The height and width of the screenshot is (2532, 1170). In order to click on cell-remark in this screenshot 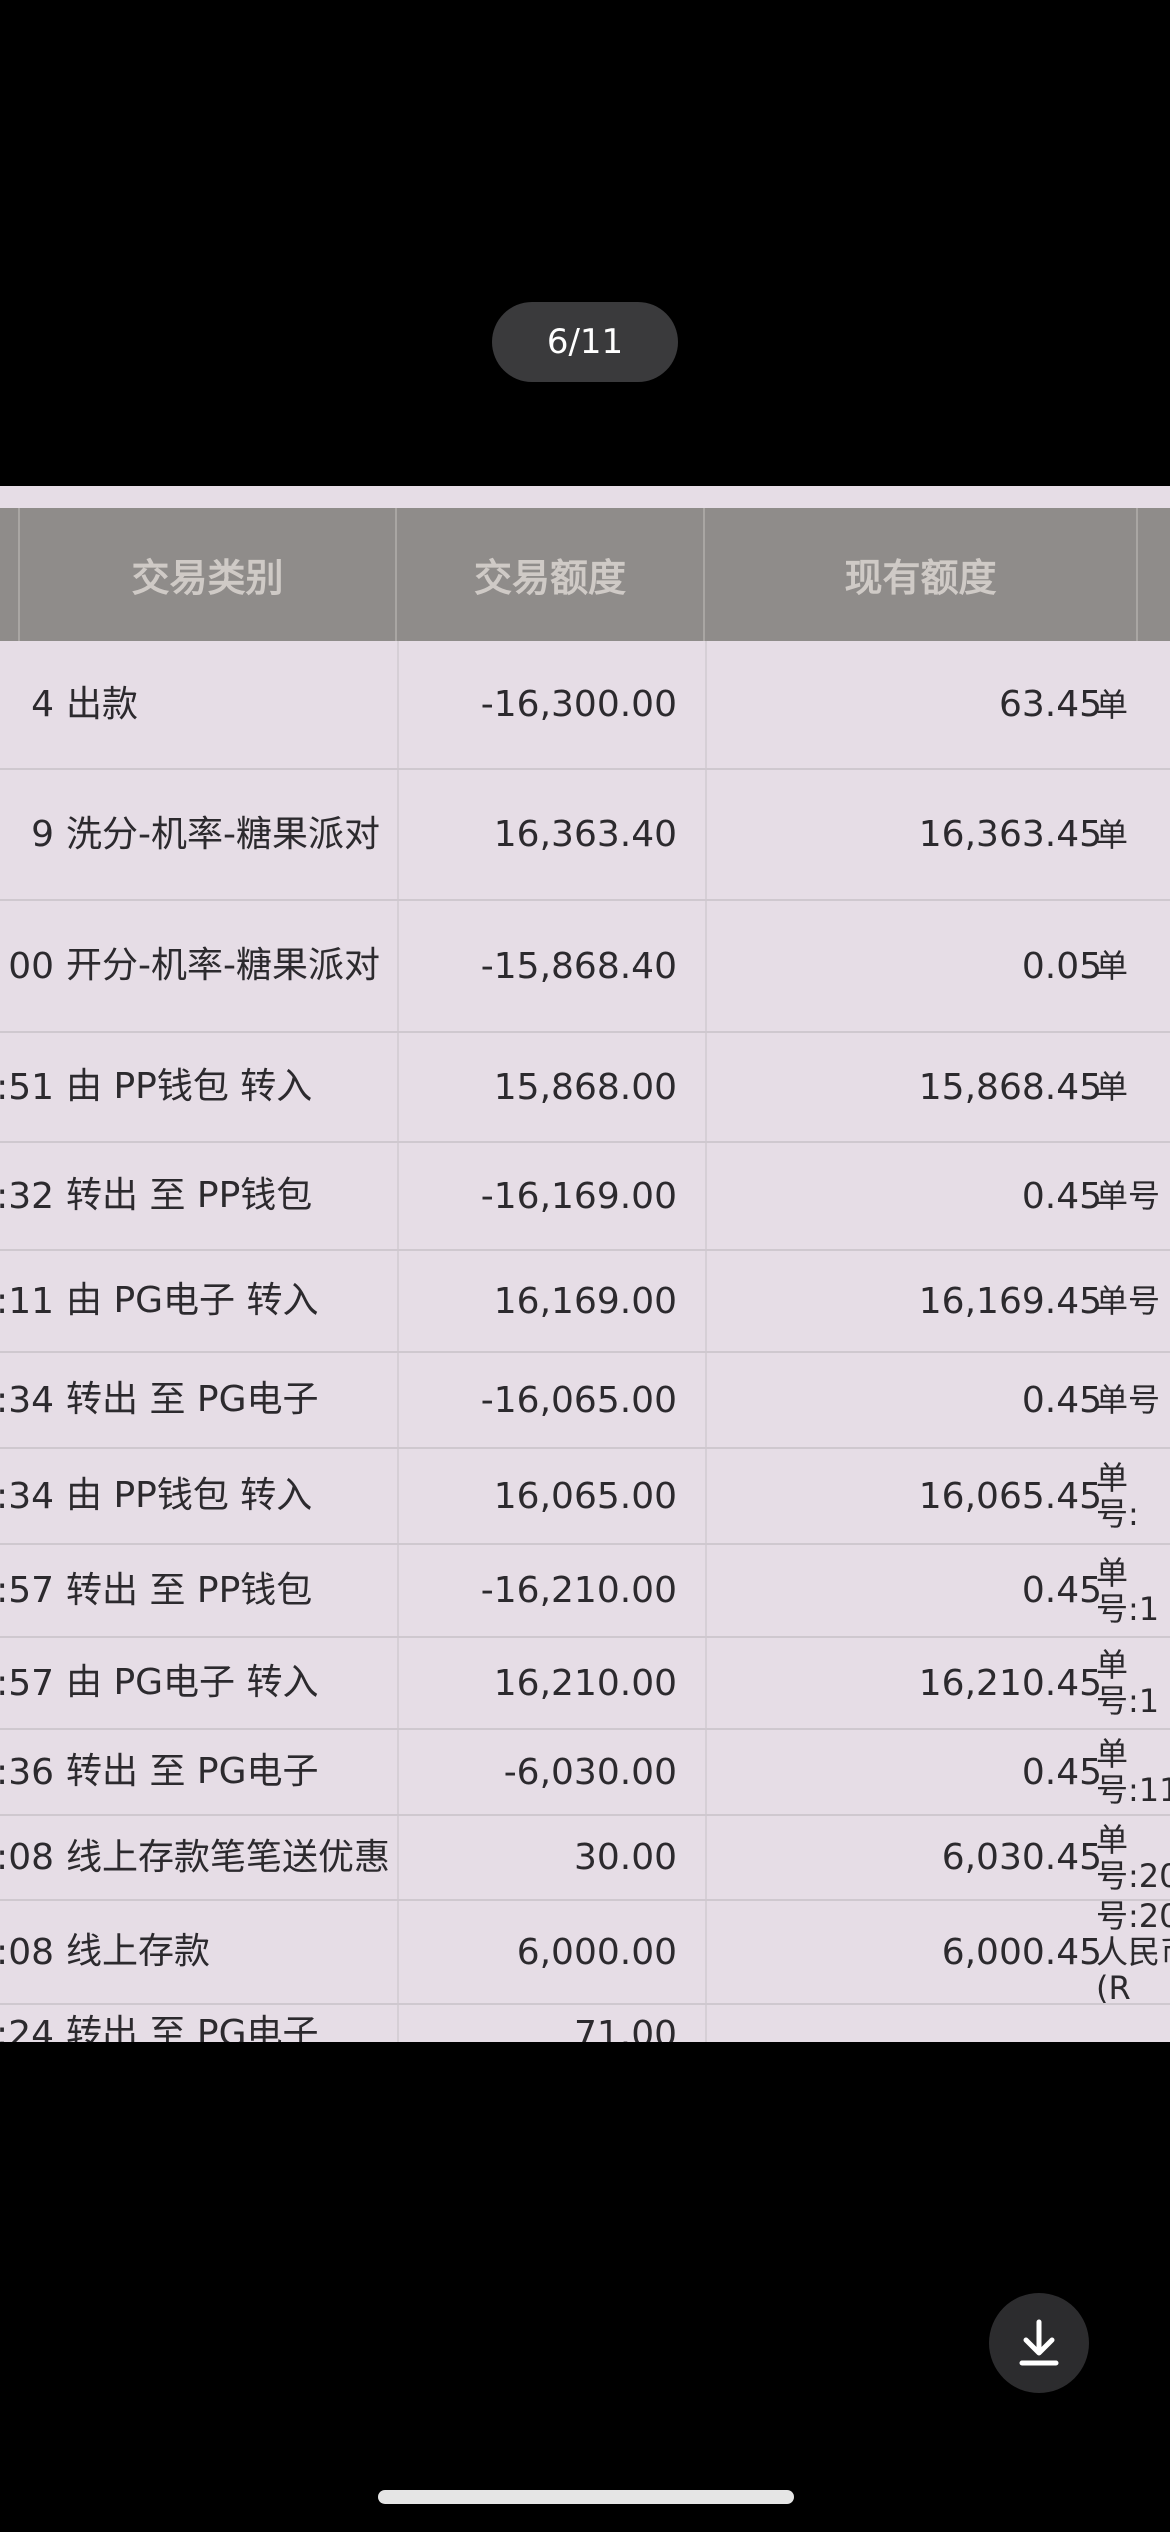, I will do `click(1130, 2023)`.